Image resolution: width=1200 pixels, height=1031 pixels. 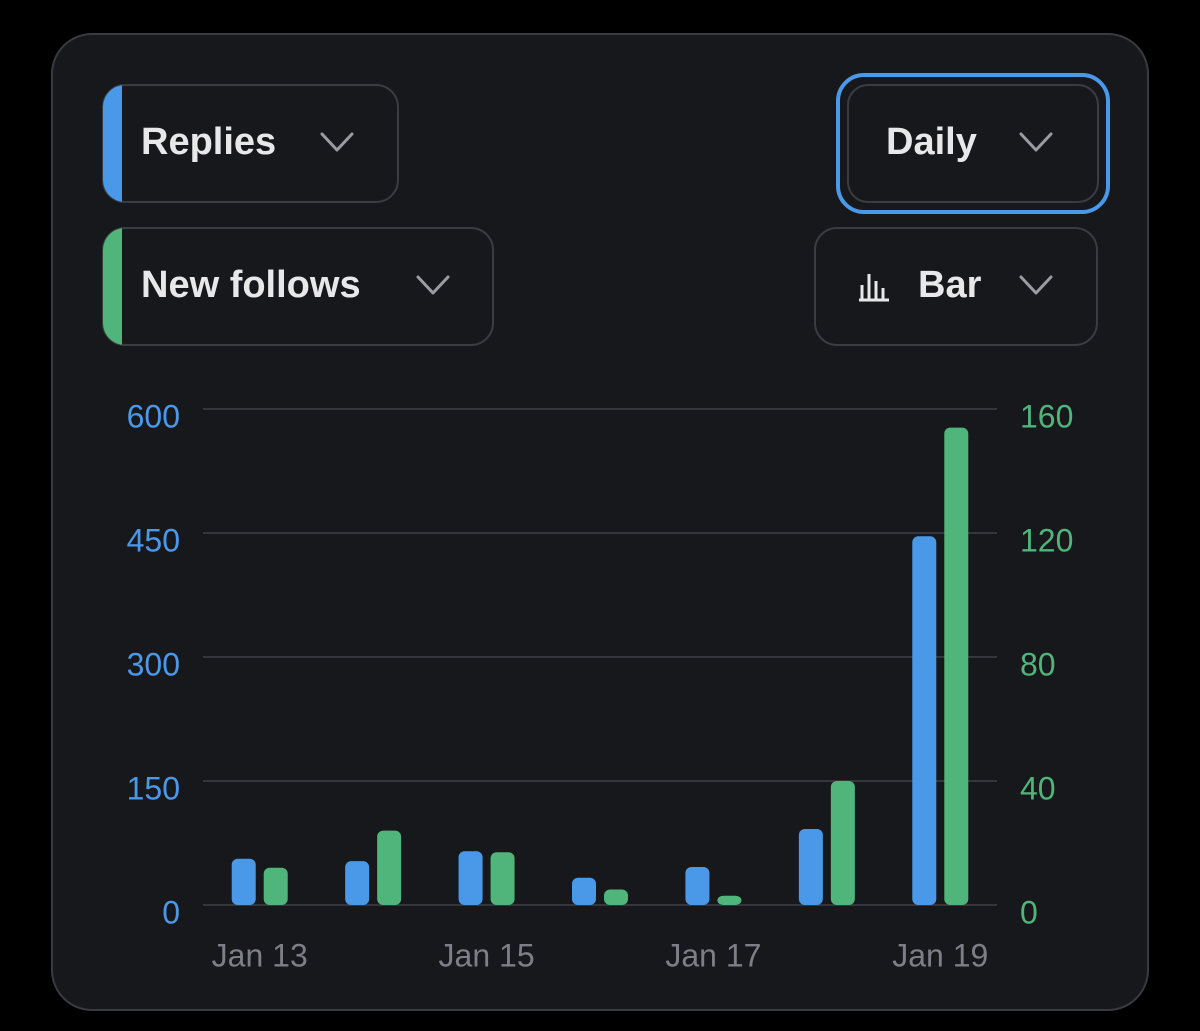 I want to click on y2-tick-label: 0, so click(x=1029, y=912).